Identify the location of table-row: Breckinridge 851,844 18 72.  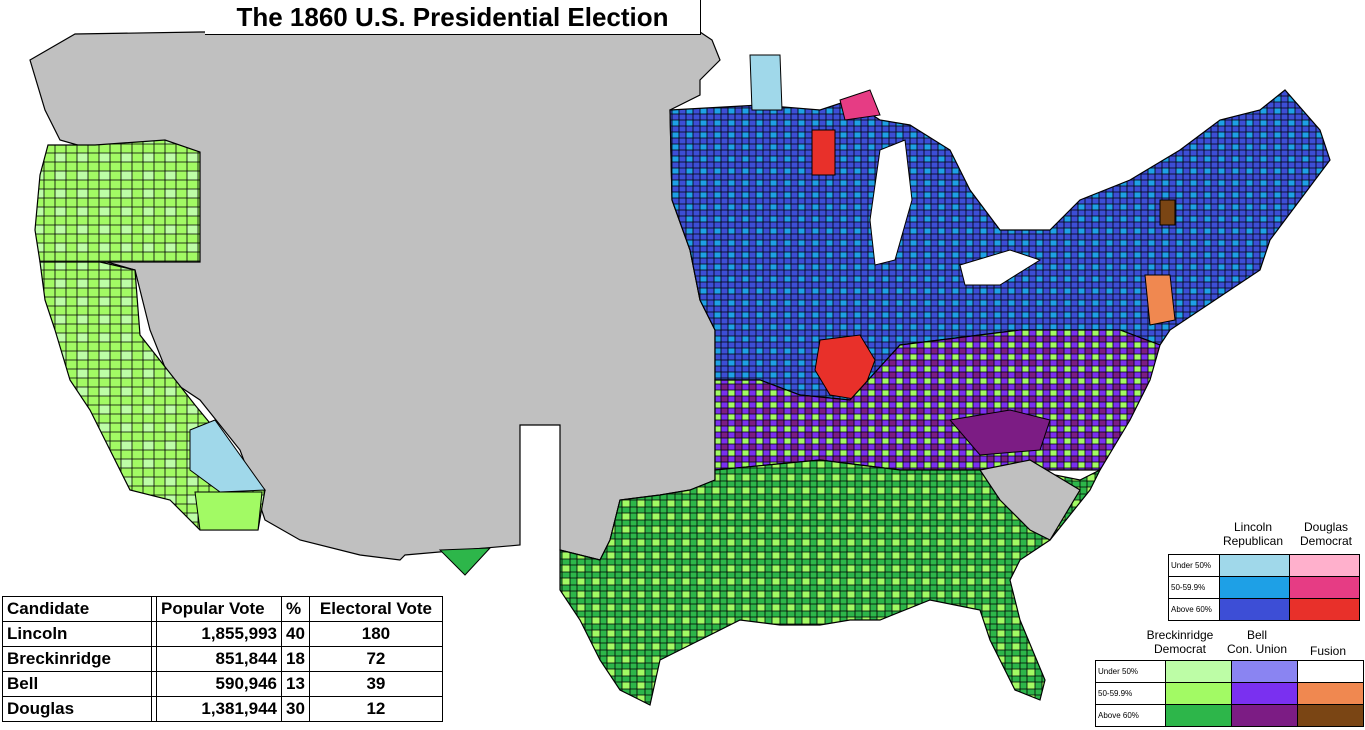
(222, 659).